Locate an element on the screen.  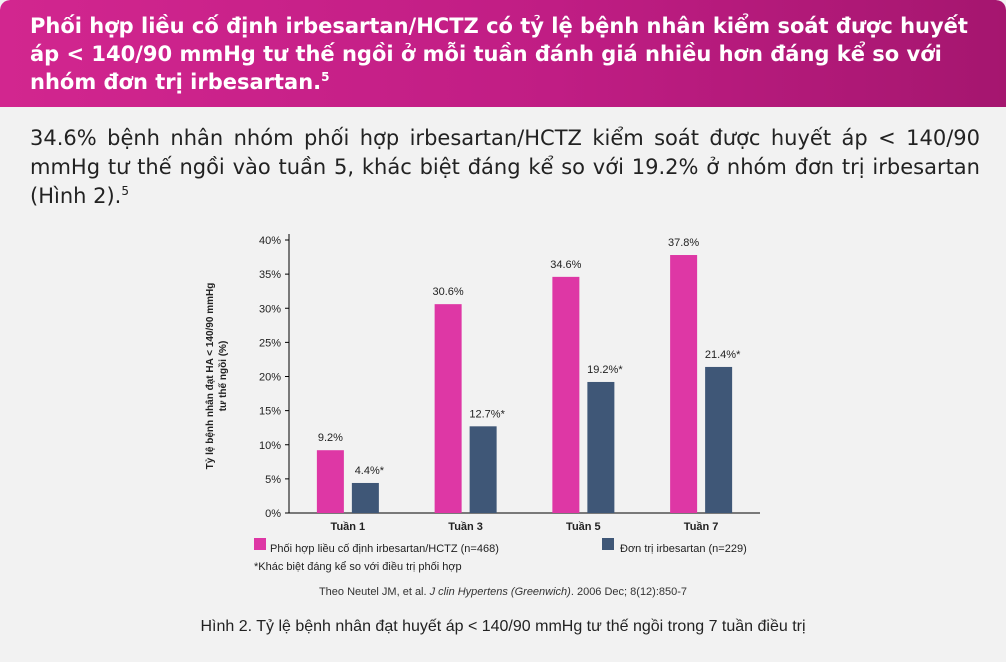
data-label-combo: 37.8% is located at coordinates (683, 243).